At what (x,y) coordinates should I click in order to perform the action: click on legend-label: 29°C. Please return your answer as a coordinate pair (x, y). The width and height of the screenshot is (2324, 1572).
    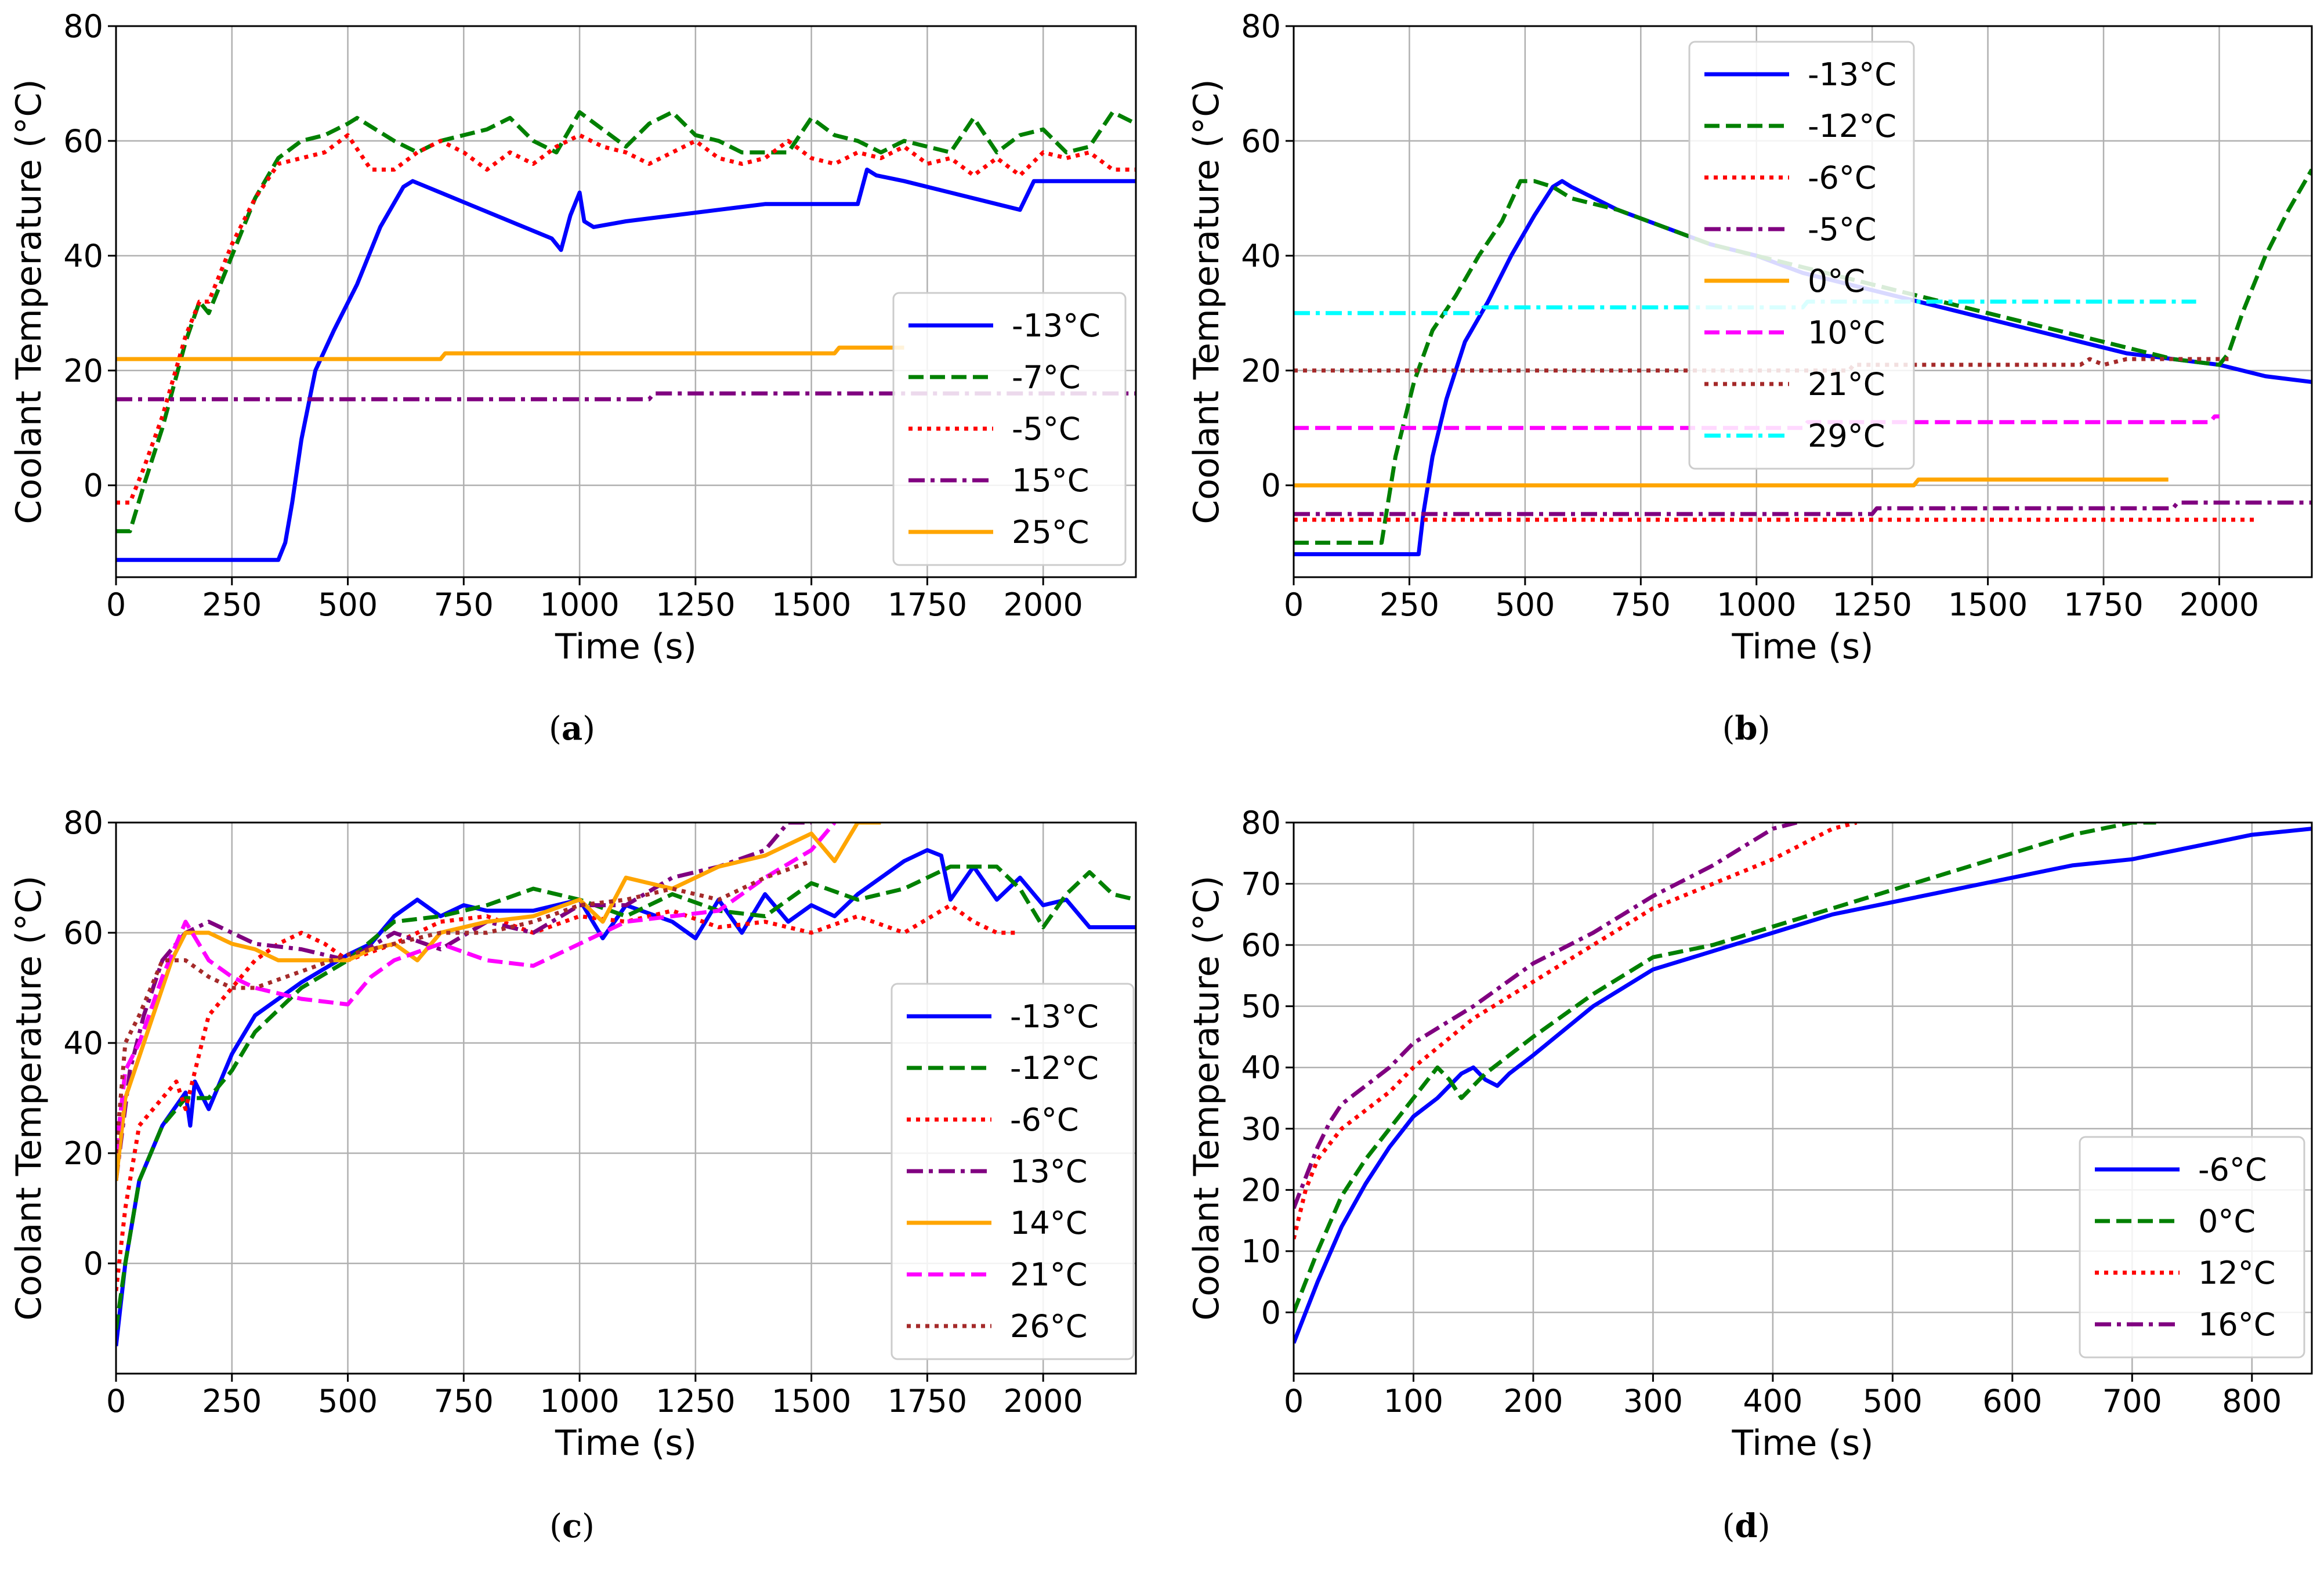
    Looking at the image, I should click on (1846, 436).